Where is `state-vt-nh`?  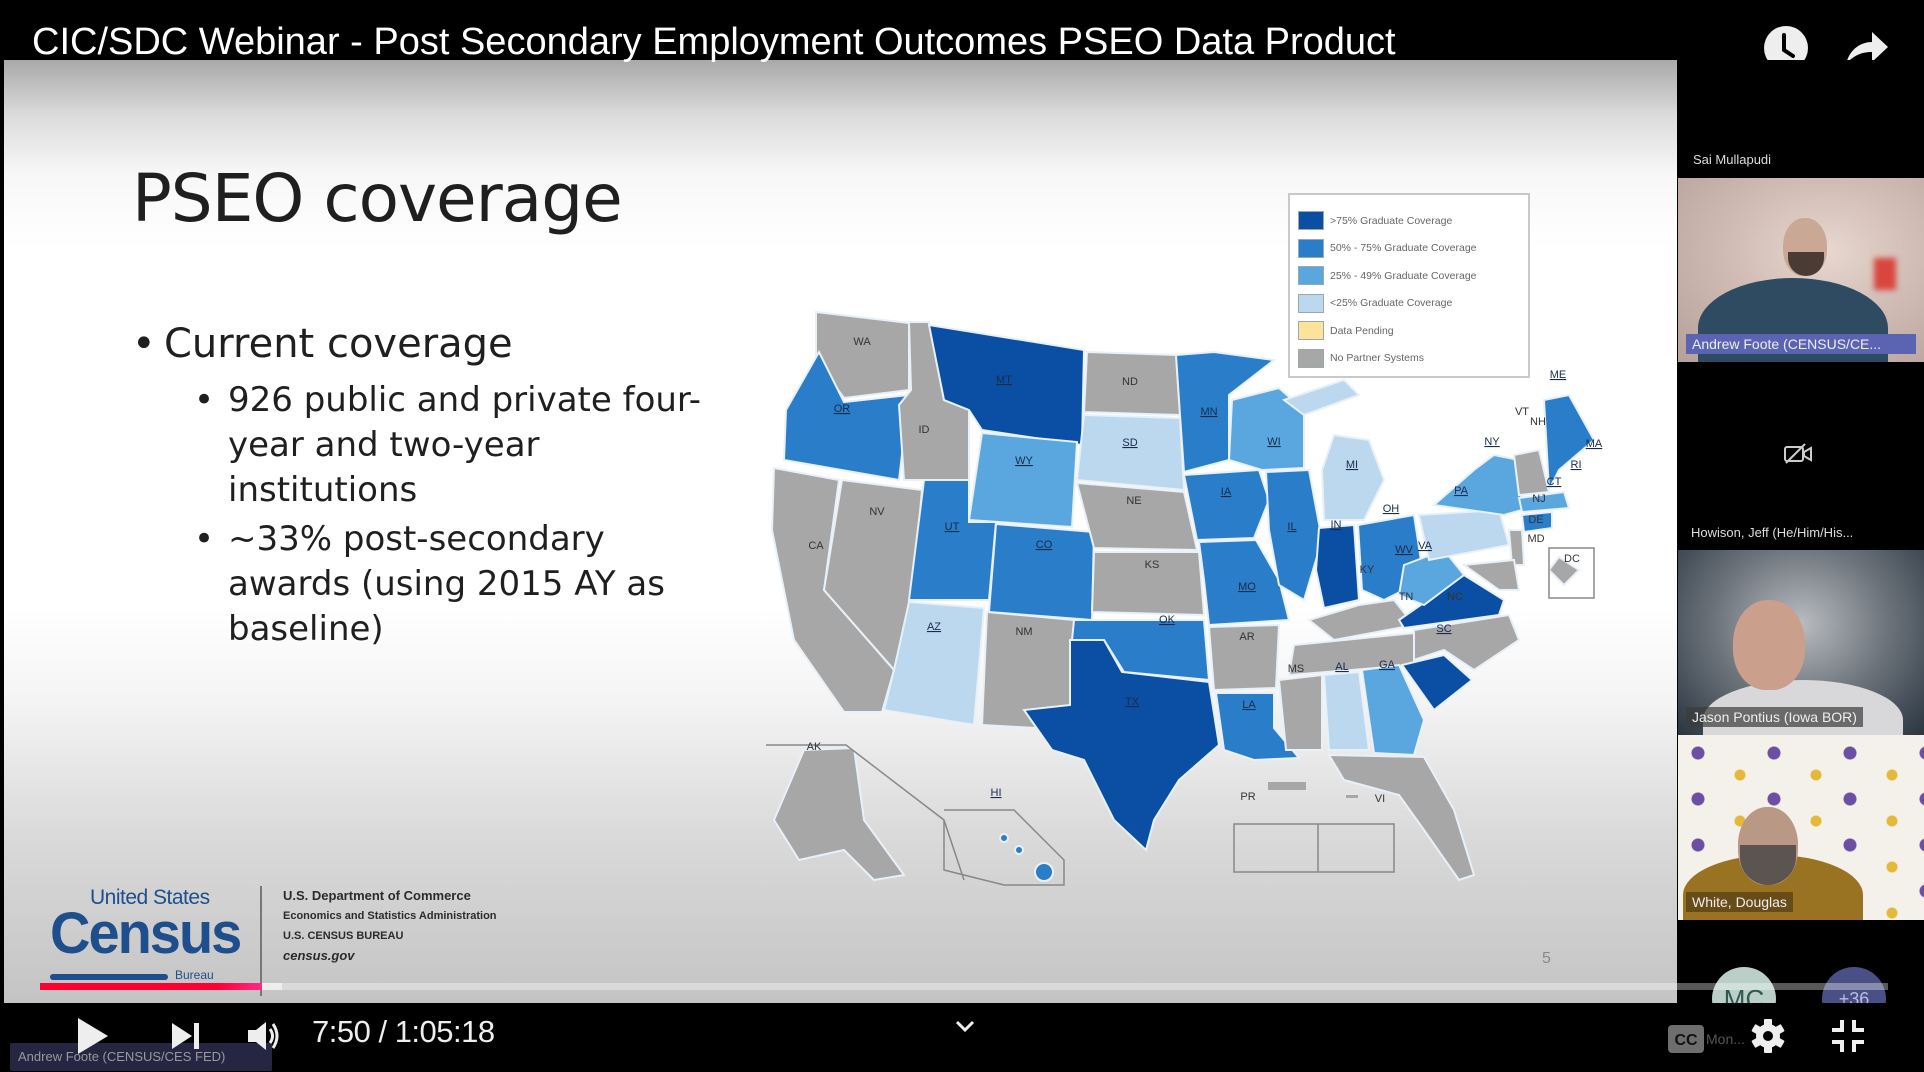 state-vt-nh is located at coordinates (1531, 472).